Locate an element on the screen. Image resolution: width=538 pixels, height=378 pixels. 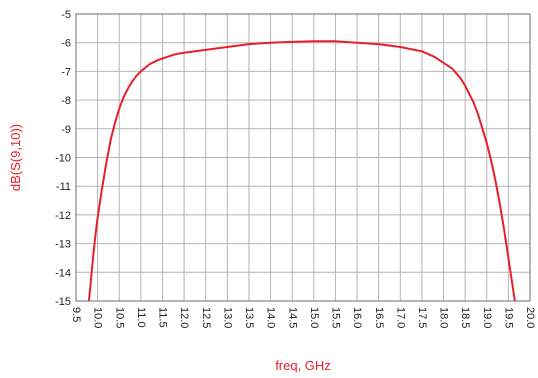
y-tick-label: -13 is located at coordinates (63, 245).